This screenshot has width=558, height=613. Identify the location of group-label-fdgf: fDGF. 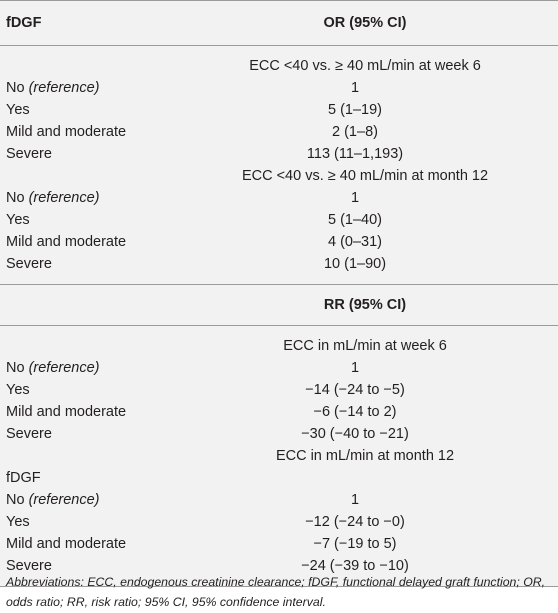
(23, 478).